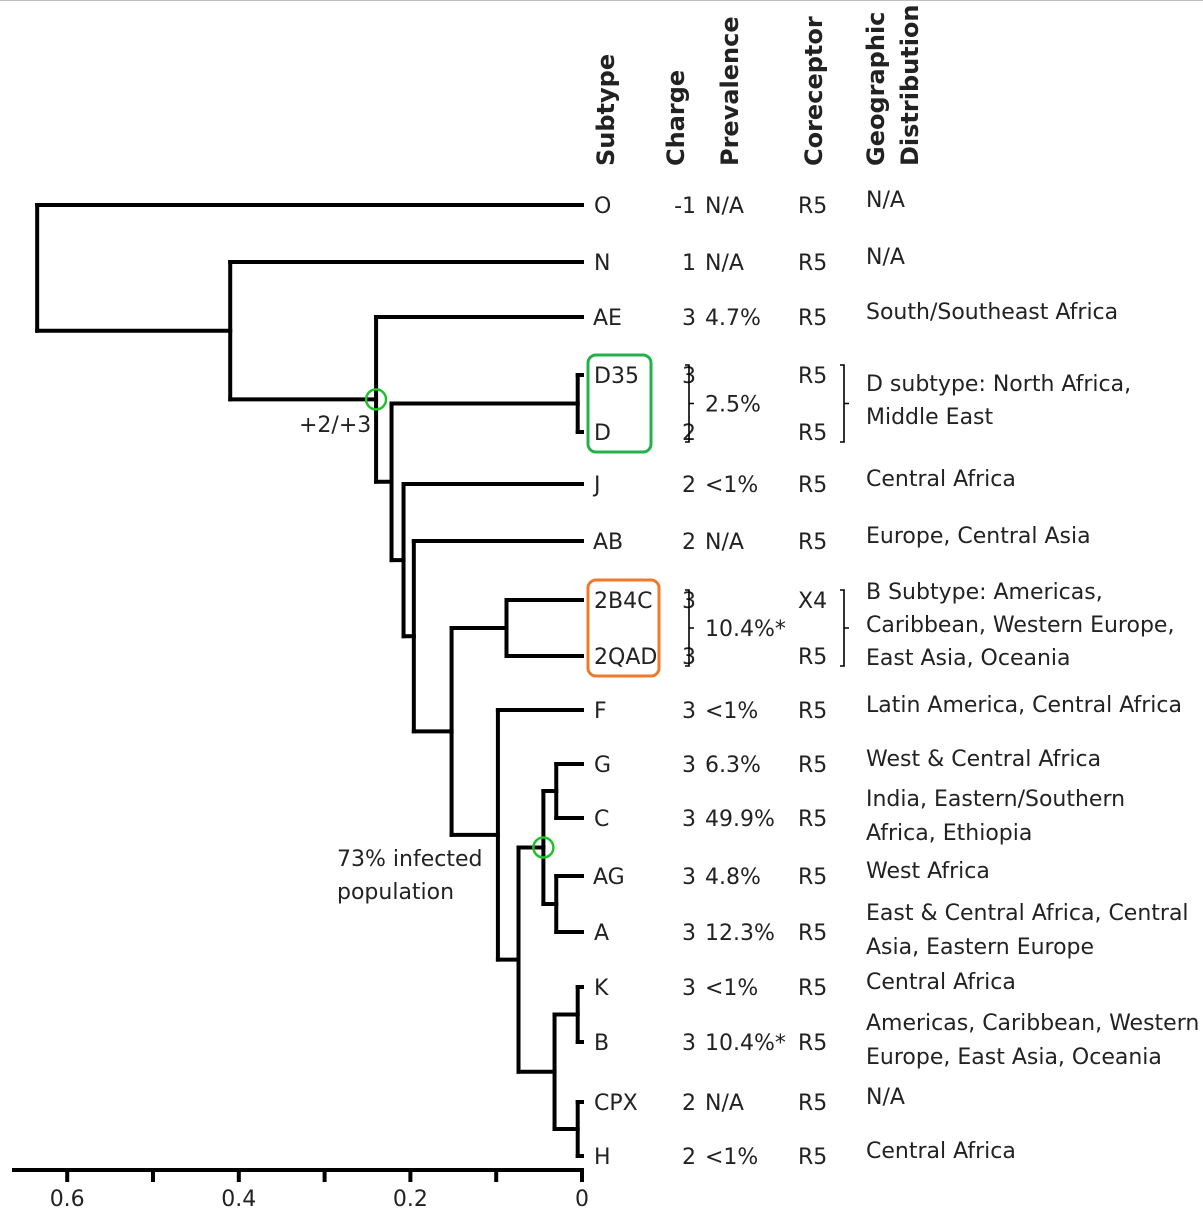 This screenshot has width=1203, height=1210. I want to click on row-subtype: CPX, so click(616, 1103).